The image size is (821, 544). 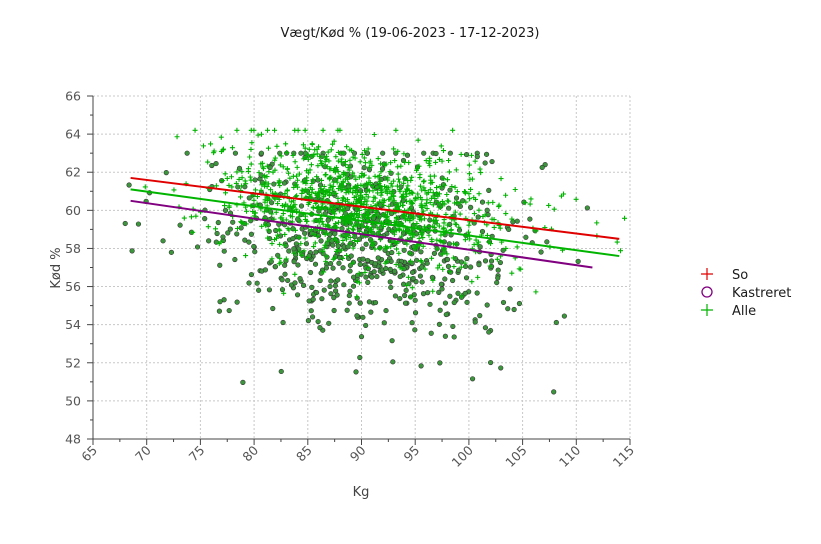 What do you see at coordinates (250, 453) in the screenshot?
I see `x-tick-label: 80` at bounding box center [250, 453].